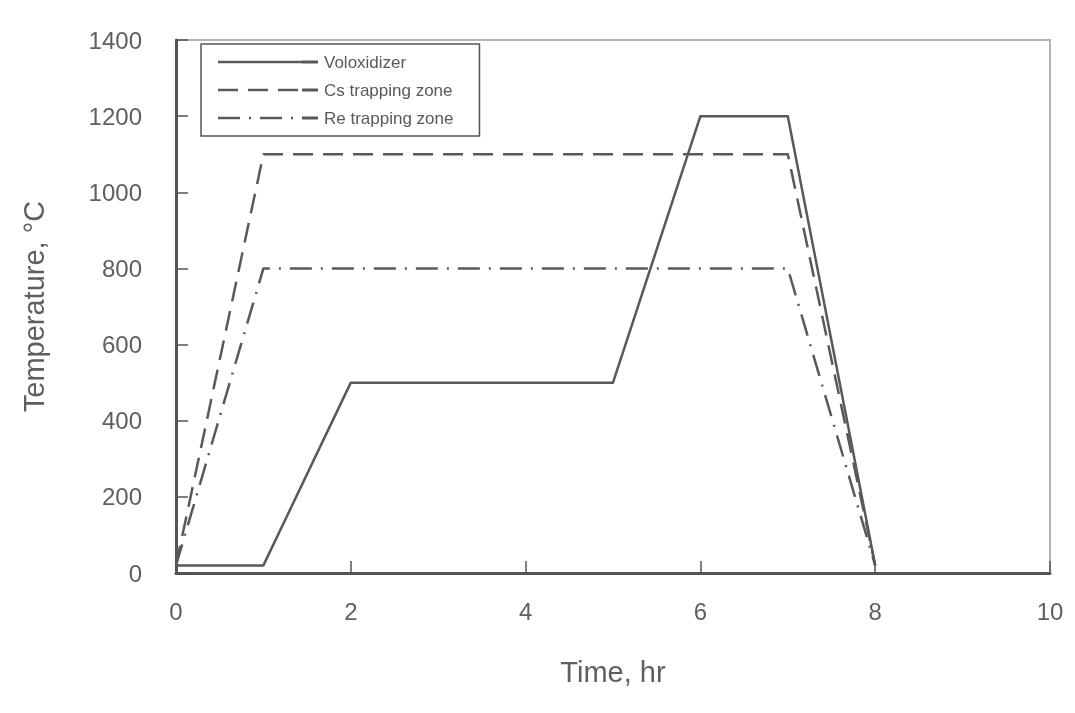  Describe the element at coordinates (613, 671) in the screenshot. I see `x-axis-title: Time, hr` at that location.